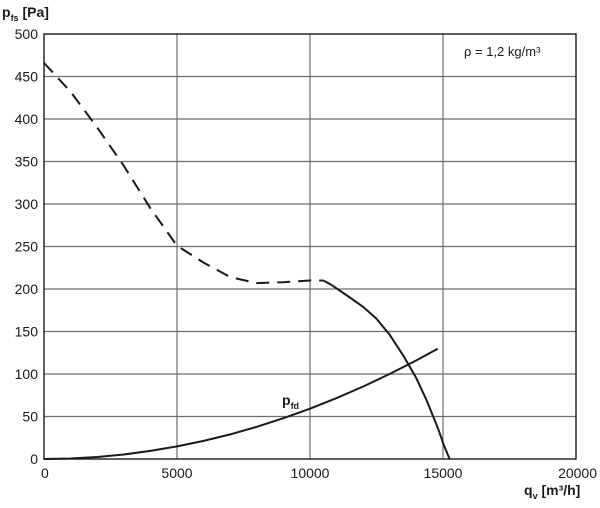 The height and width of the screenshot is (508, 600). I want to click on y-tick-label: 250, so click(27, 247).